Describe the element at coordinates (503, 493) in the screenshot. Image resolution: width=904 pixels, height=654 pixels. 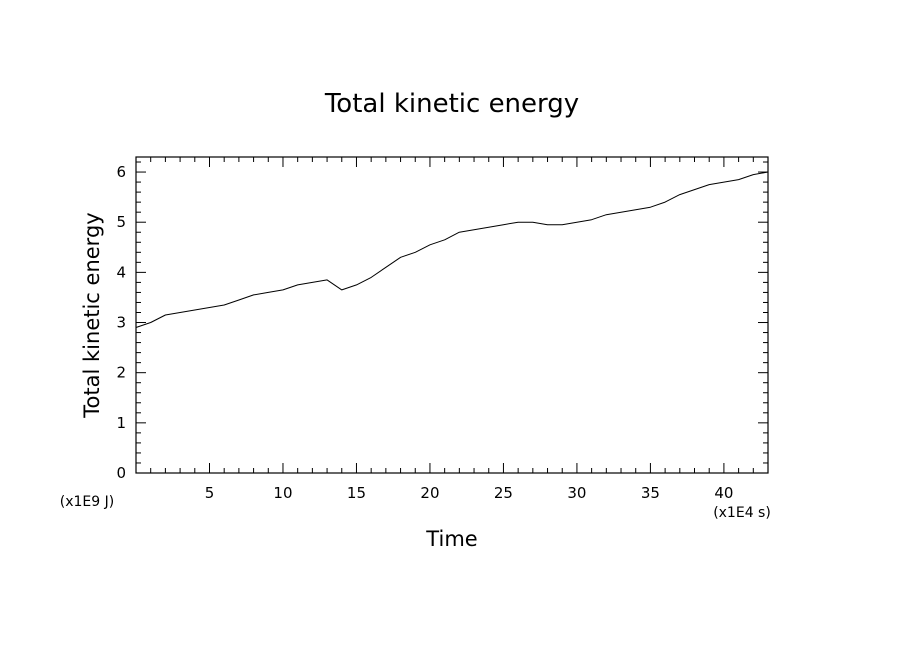
I see `x-tick-label: 25` at that location.